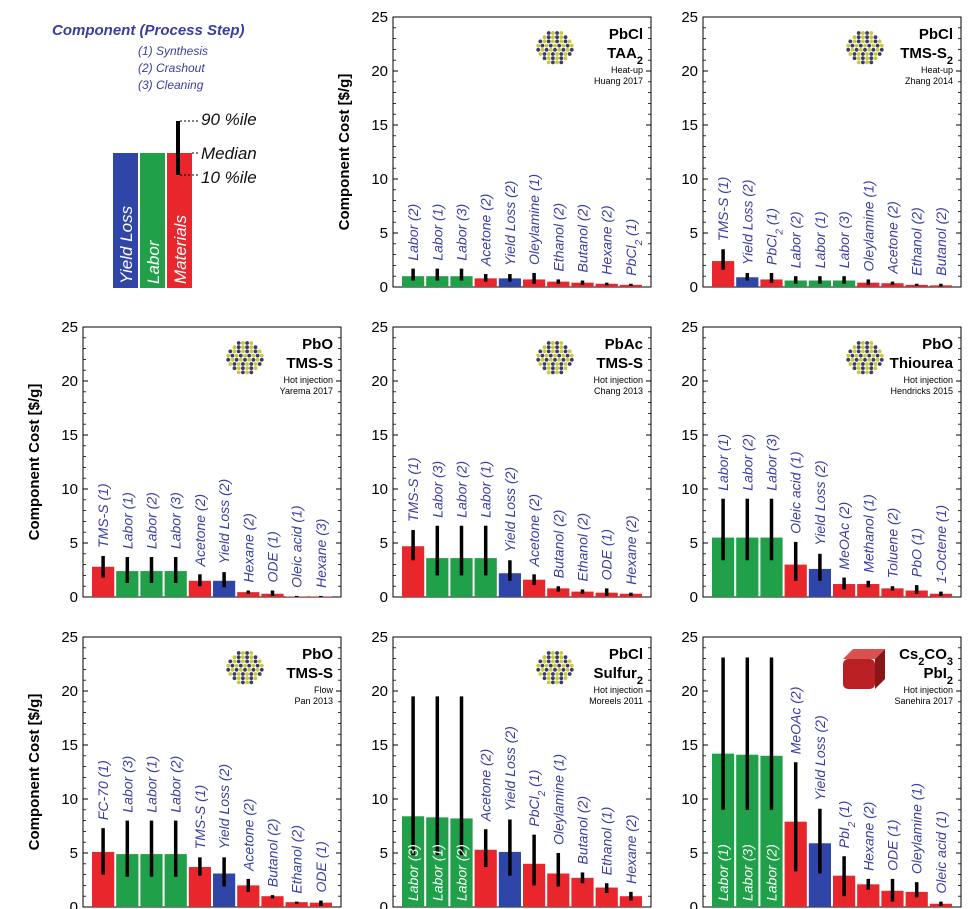 The image size is (971, 909). I want to click on category-label-fc-70-1: FC-70 (1), so click(103, 790).